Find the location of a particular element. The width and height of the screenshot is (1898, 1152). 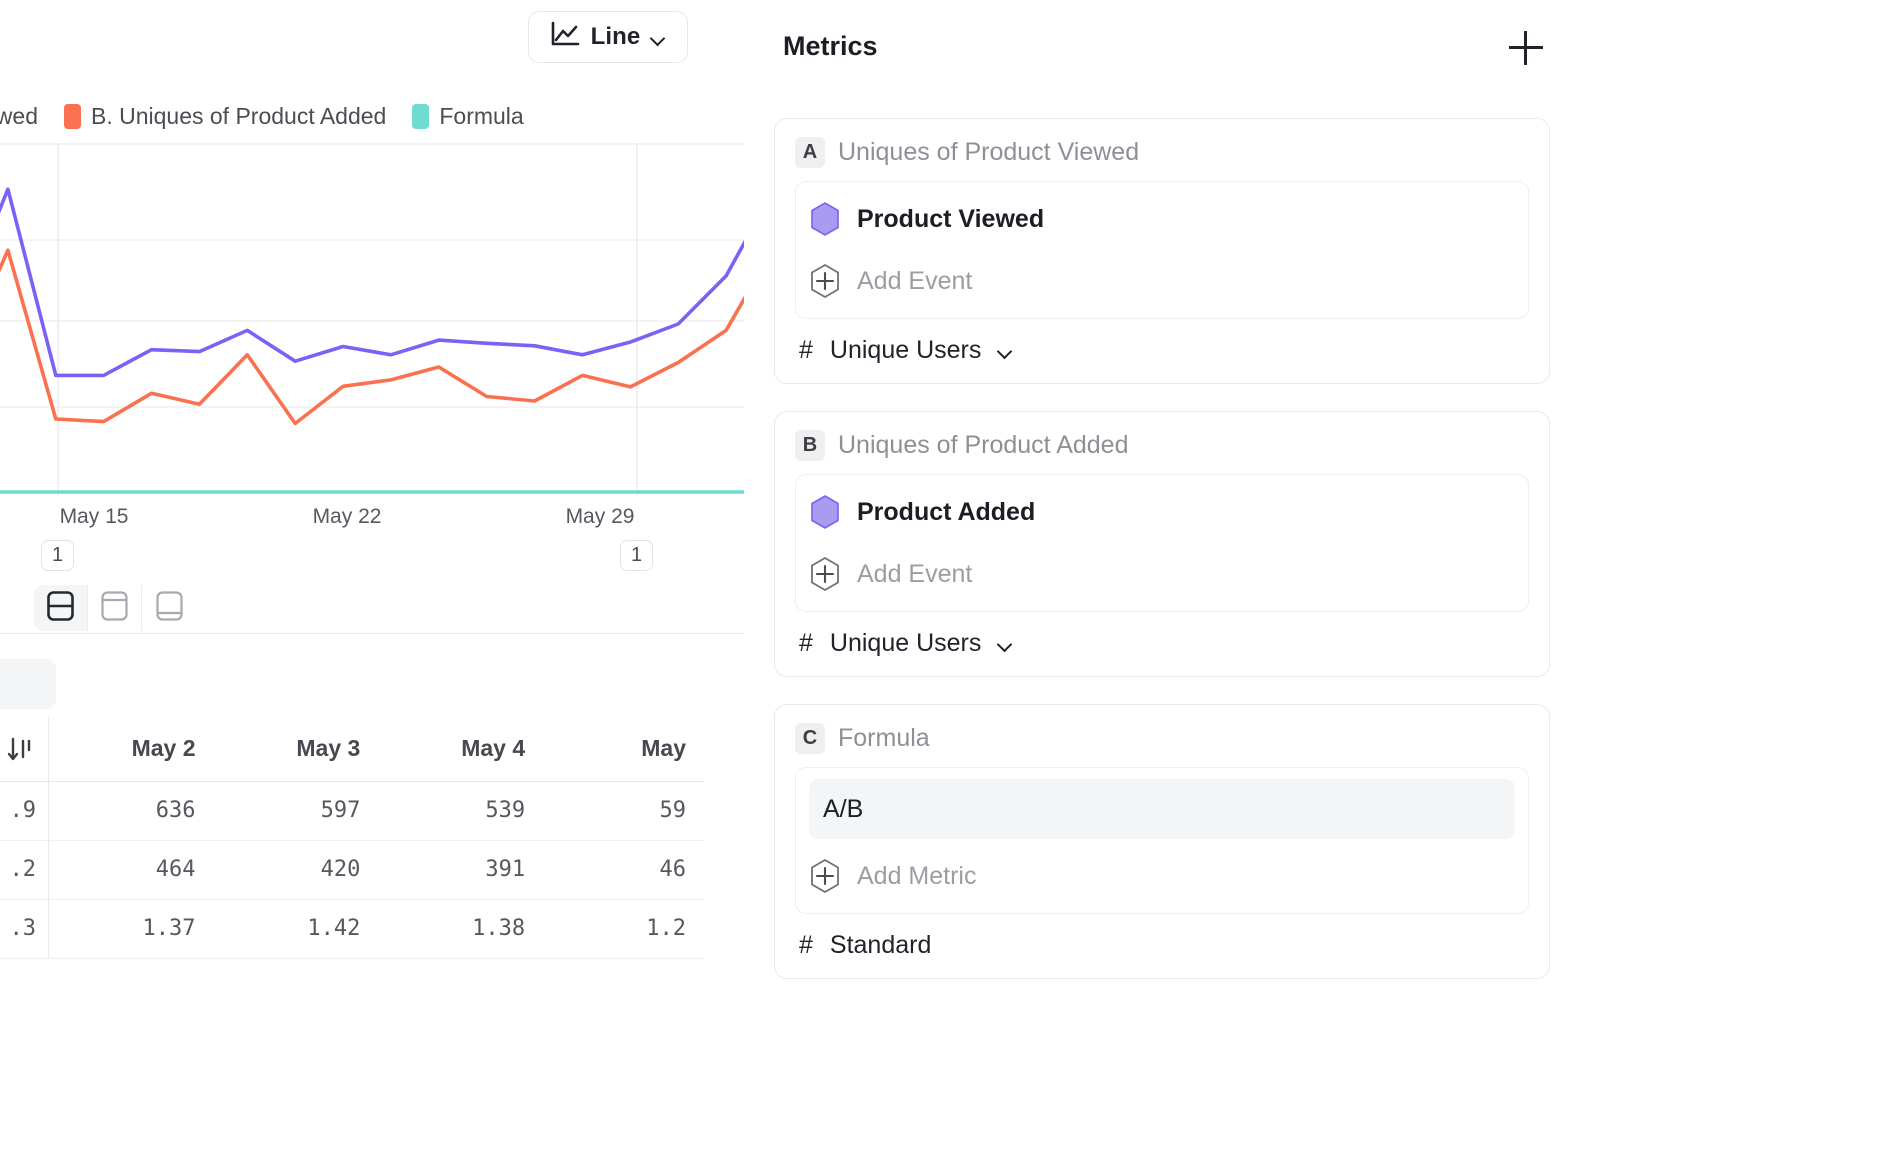

table-cell: 420 is located at coordinates (296, 870).